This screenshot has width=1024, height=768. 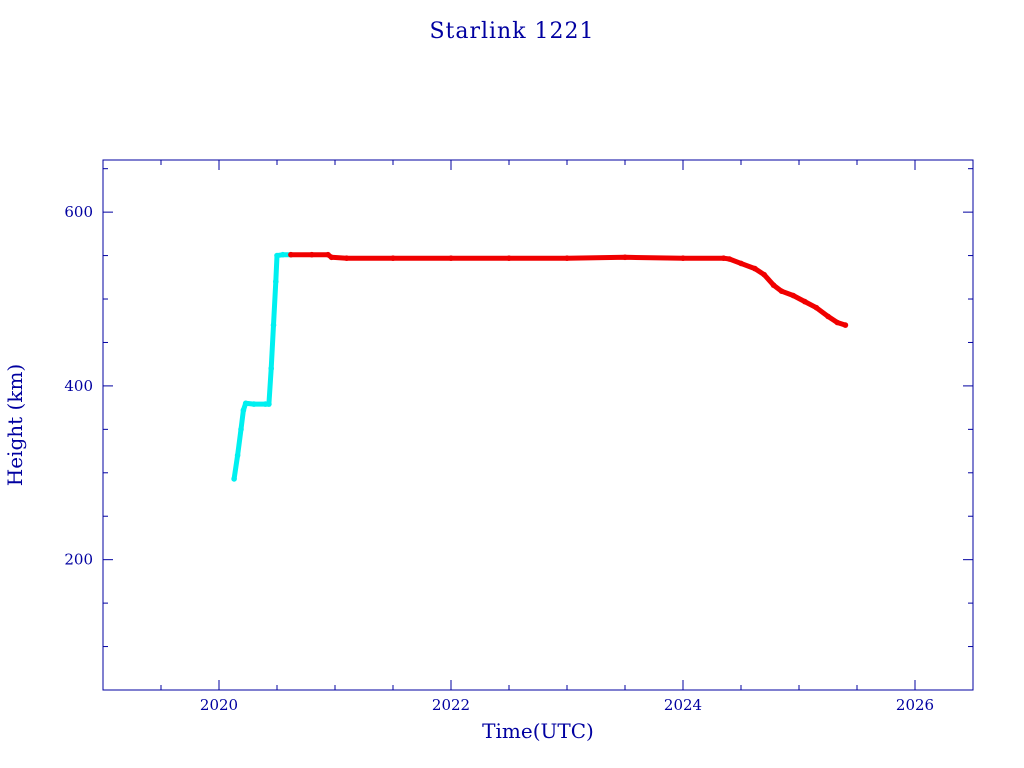 What do you see at coordinates (78, 386) in the screenshot?
I see `y-tick-label: 400` at bounding box center [78, 386].